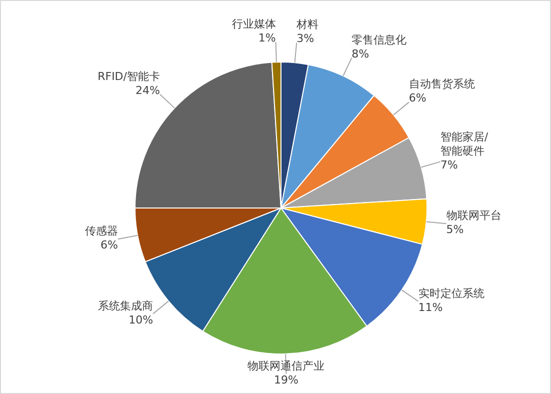  What do you see at coordinates (379, 39) in the screenshot?
I see `slice-label: 零售信息化` at bounding box center [379, 39].